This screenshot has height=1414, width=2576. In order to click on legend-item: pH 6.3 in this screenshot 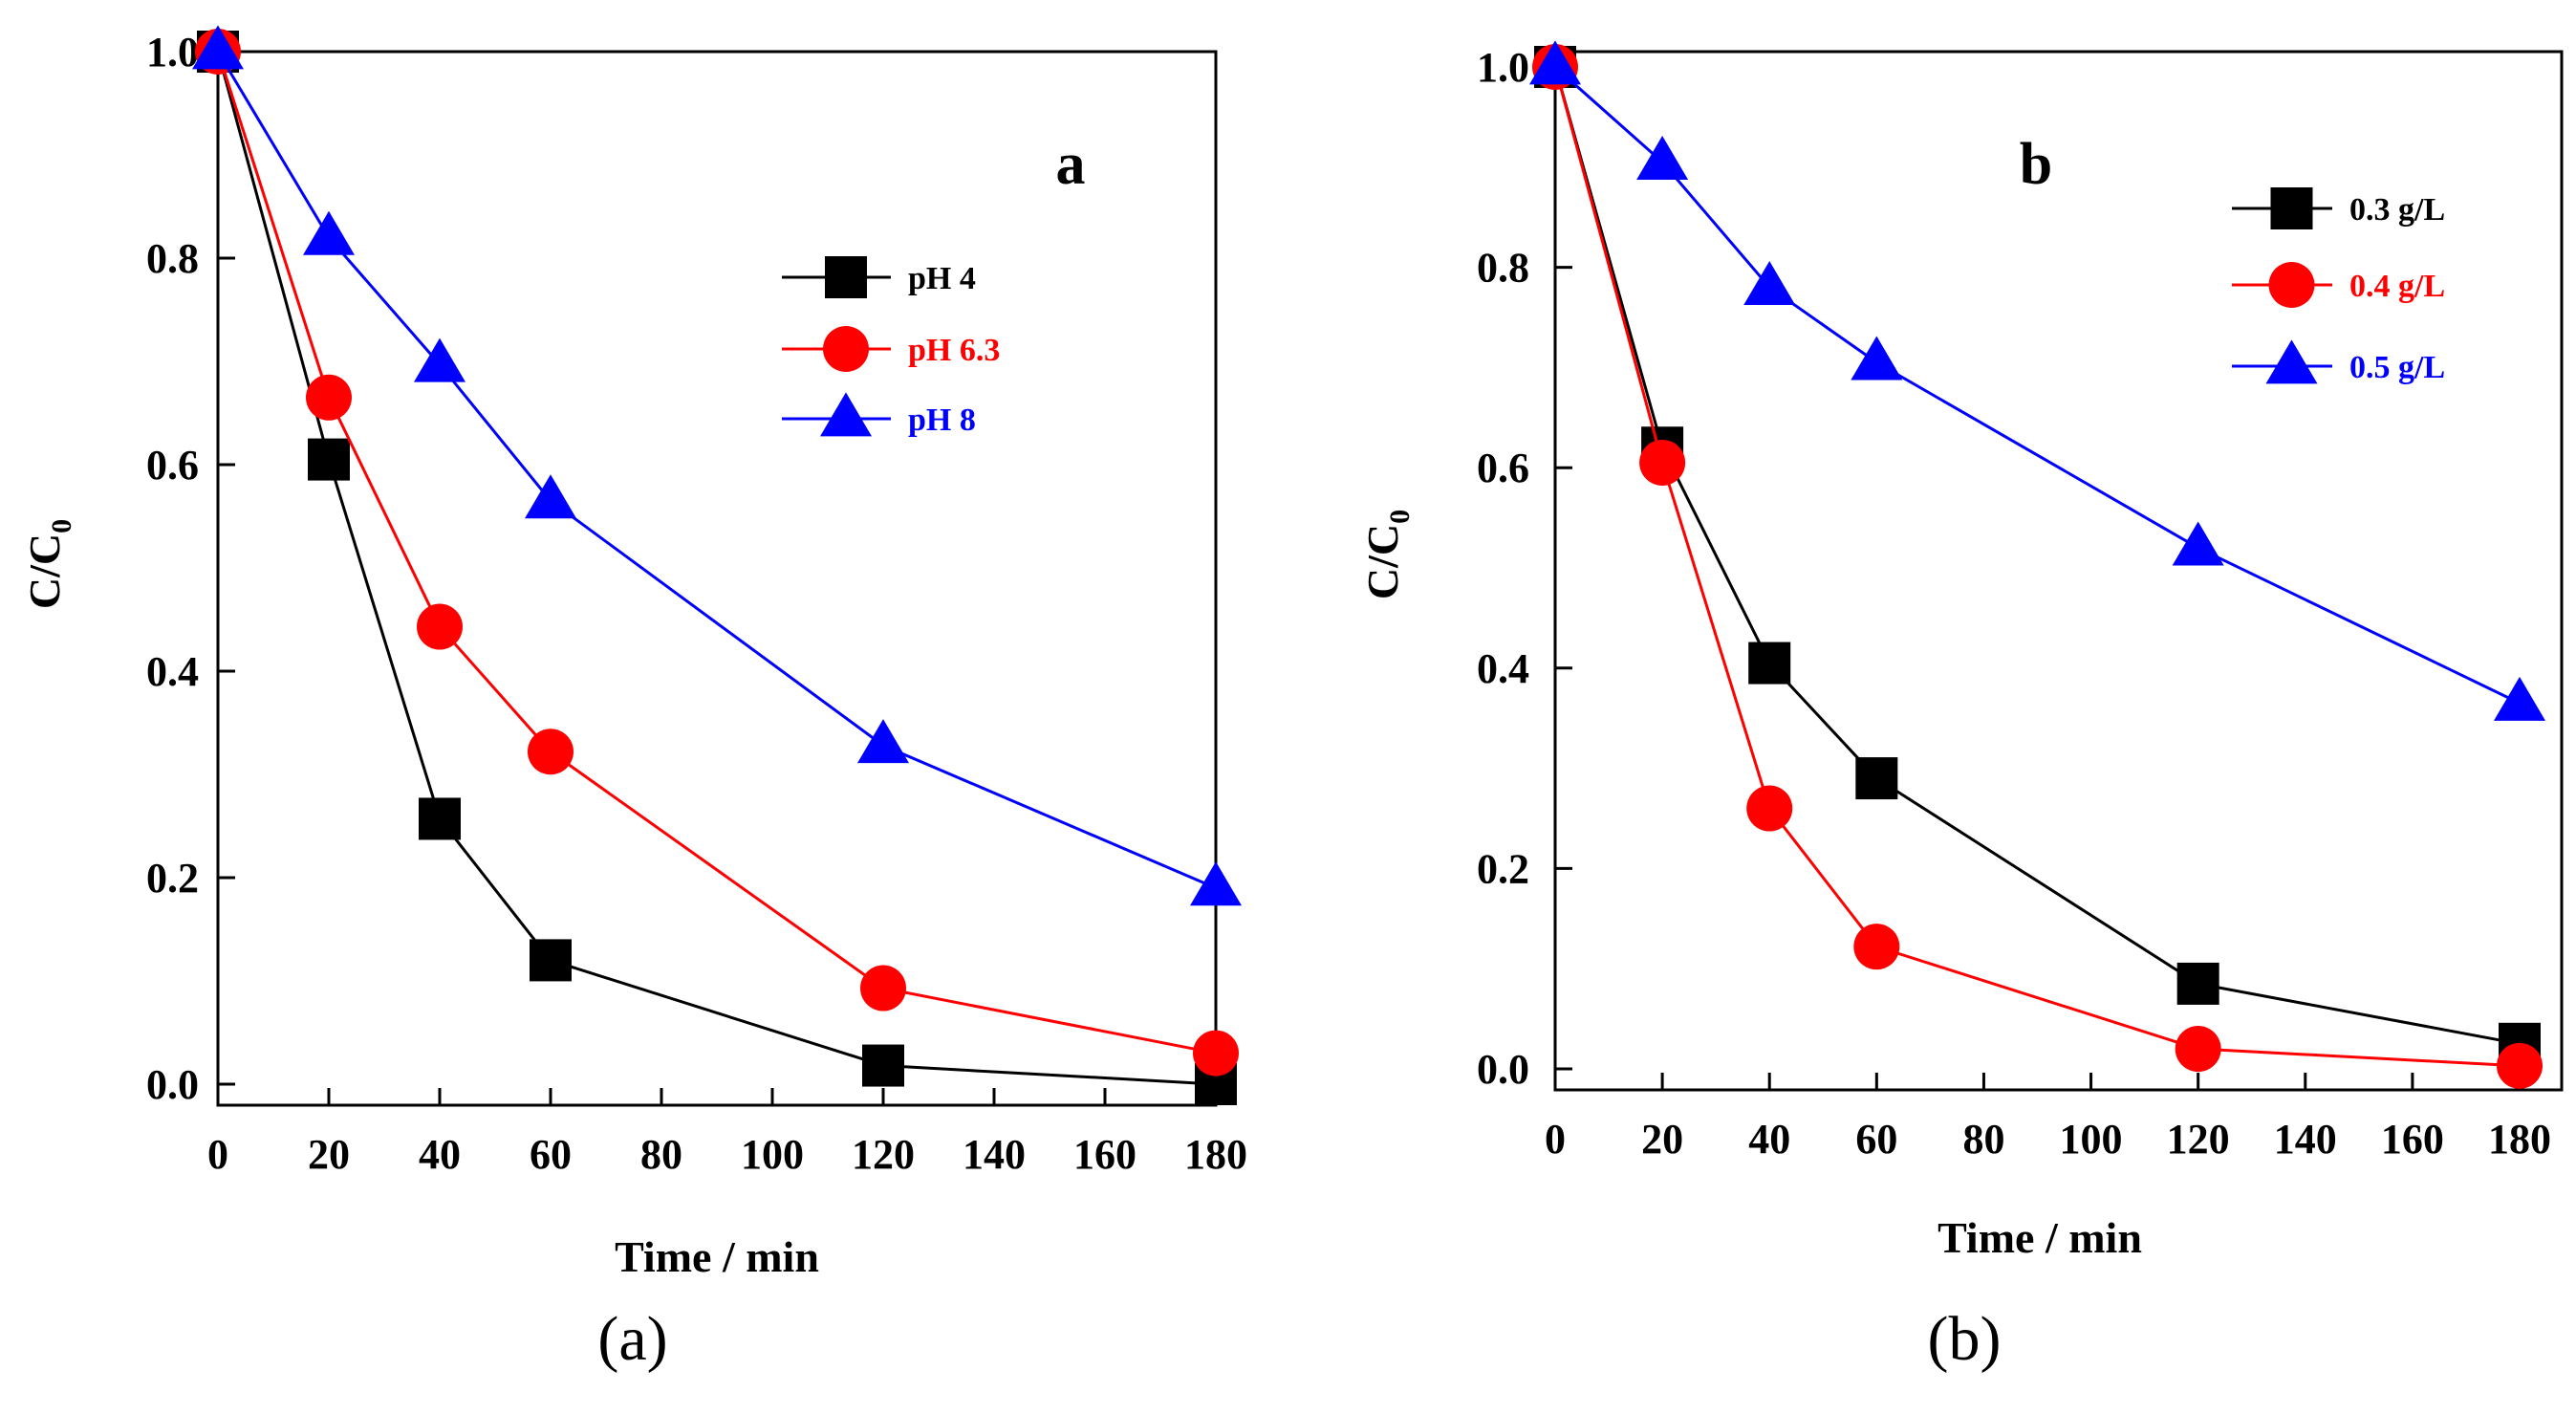, I will do `click(891, 349)`.